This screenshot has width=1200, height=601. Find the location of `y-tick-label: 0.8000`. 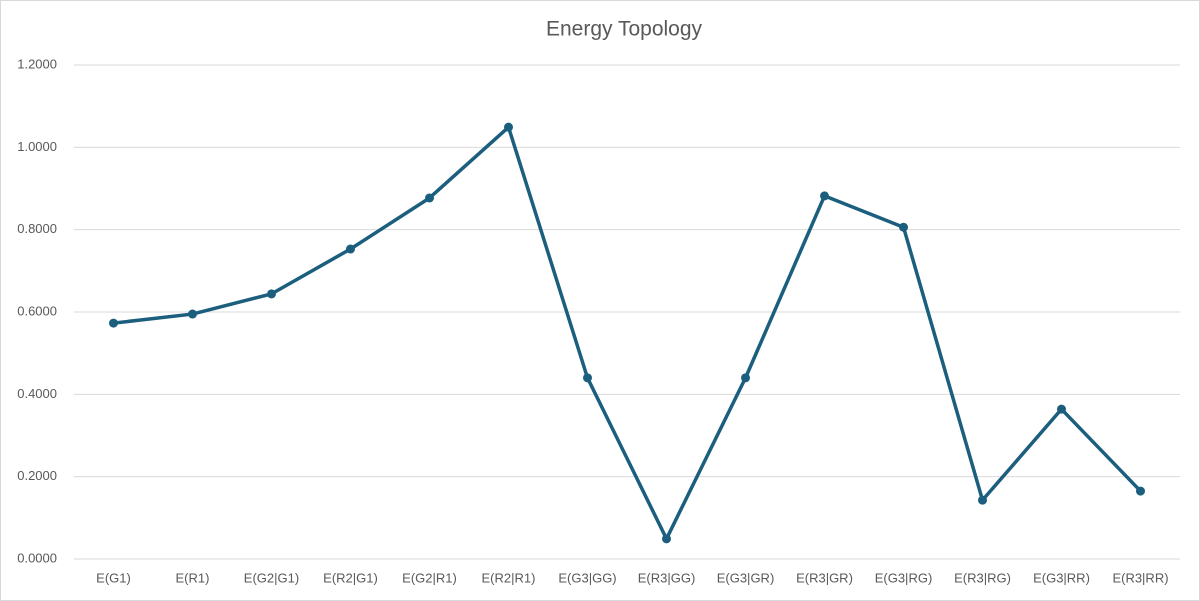

y-tick-label: 0.8000 is located at coordinates (37, 228).